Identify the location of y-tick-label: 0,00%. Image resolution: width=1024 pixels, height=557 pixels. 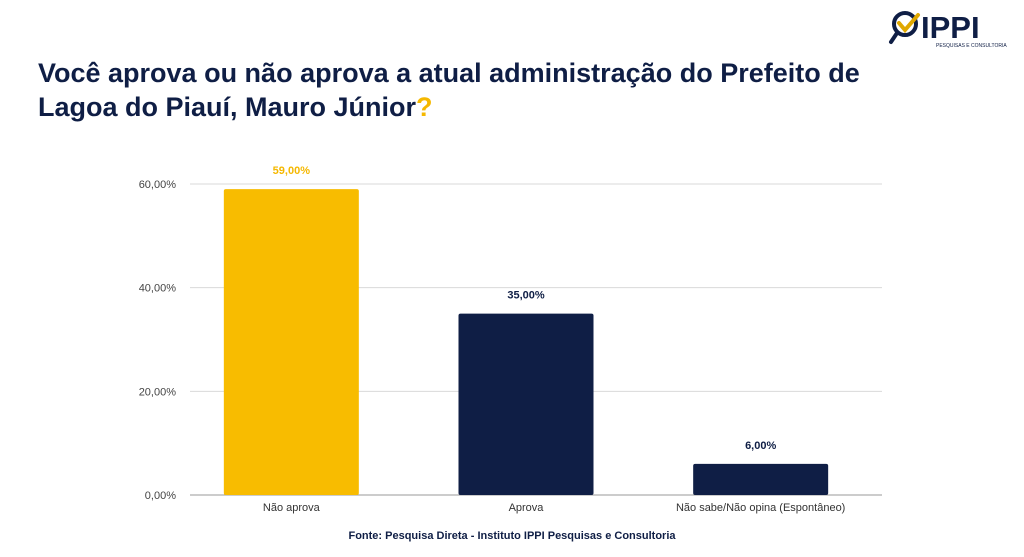
(160, 496).